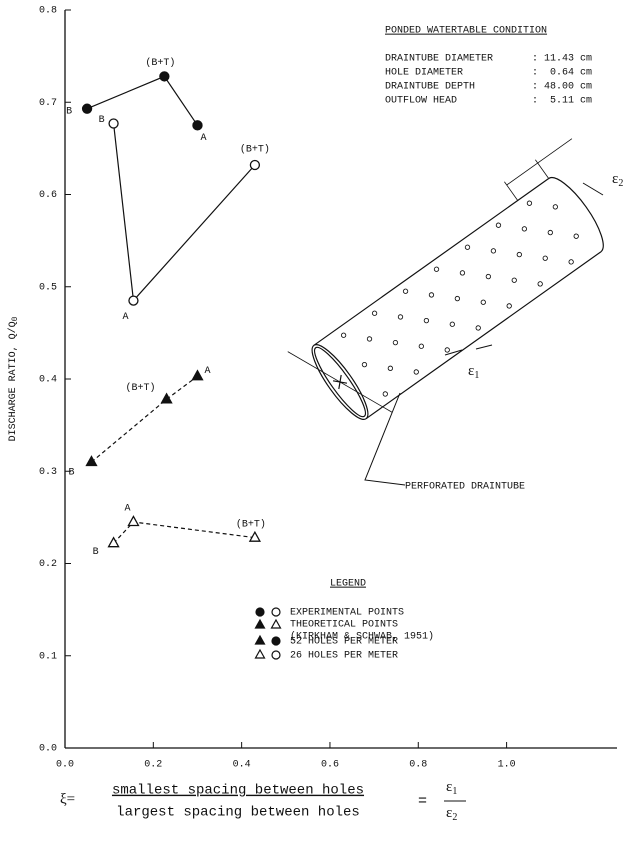 This screenshot has width=626, height=842. I want to click on x-tick-label: 0.2, so click(153, 765).